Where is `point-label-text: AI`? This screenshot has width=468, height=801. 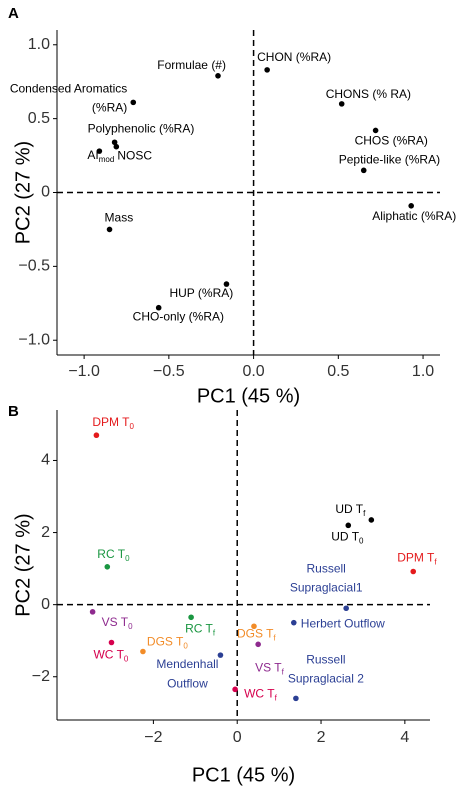
point-label-text: AI is located at coordinates (92, 155).